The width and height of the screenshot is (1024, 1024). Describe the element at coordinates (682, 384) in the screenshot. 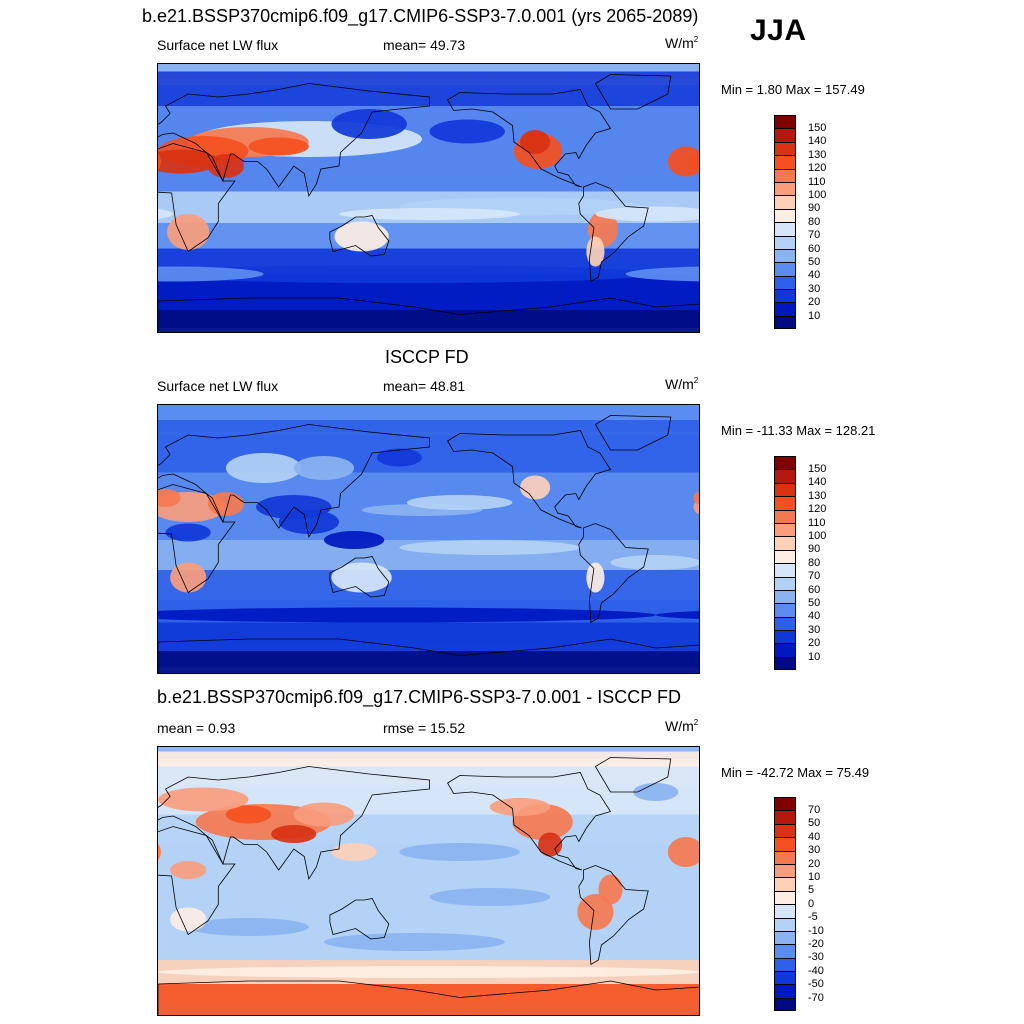

I see `panel-2-units: W/m2` at that location.